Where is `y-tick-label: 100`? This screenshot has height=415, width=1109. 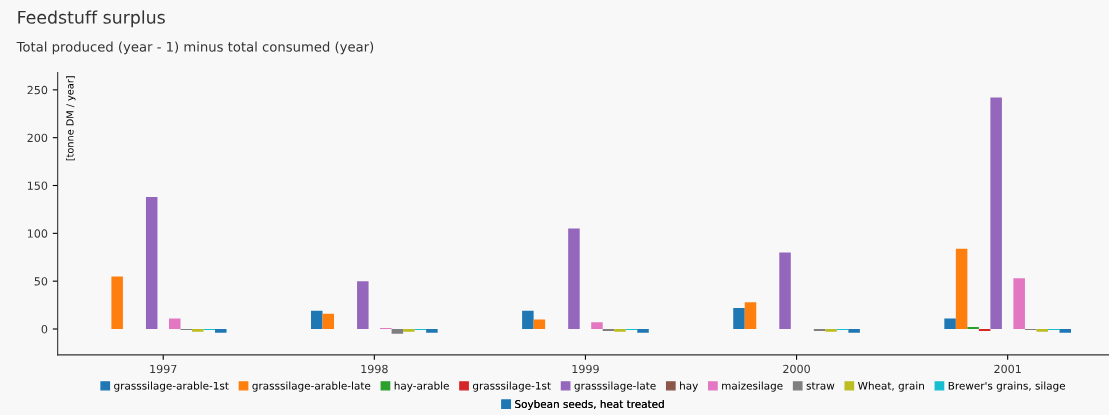 y-tick-label: 100 is located at coordinates (37, 233).